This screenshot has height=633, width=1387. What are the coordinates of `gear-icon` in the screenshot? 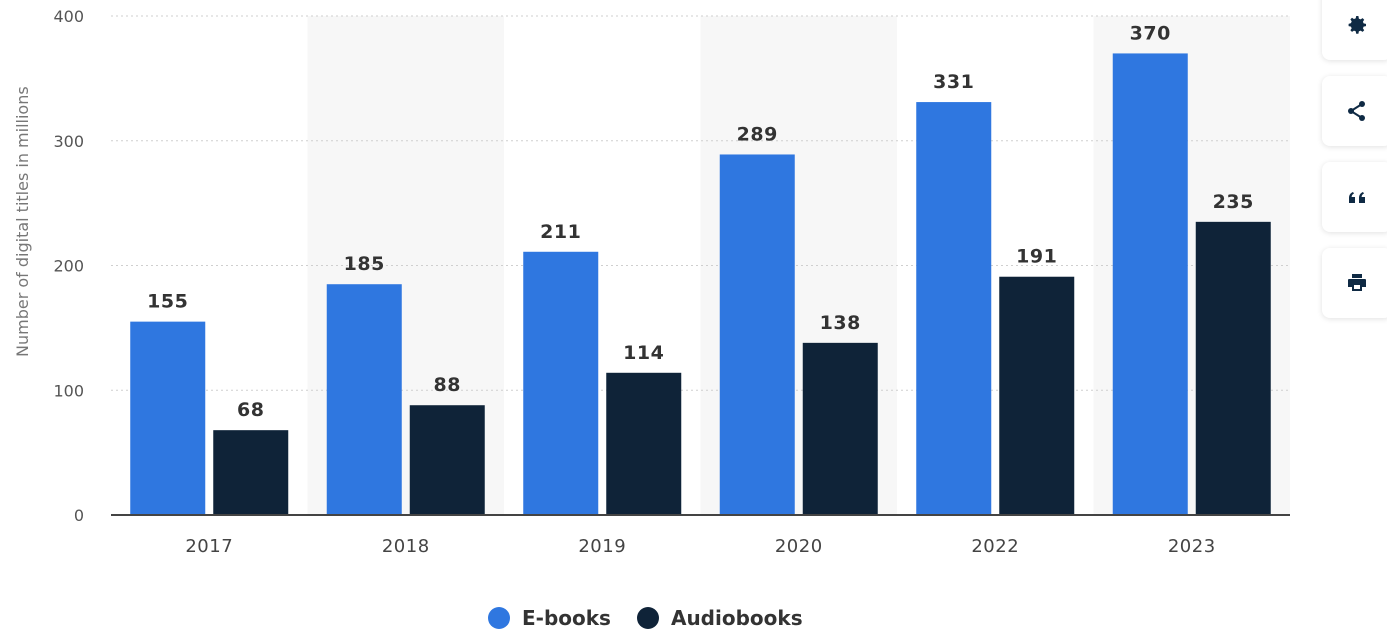 It's located at (1357, 25).